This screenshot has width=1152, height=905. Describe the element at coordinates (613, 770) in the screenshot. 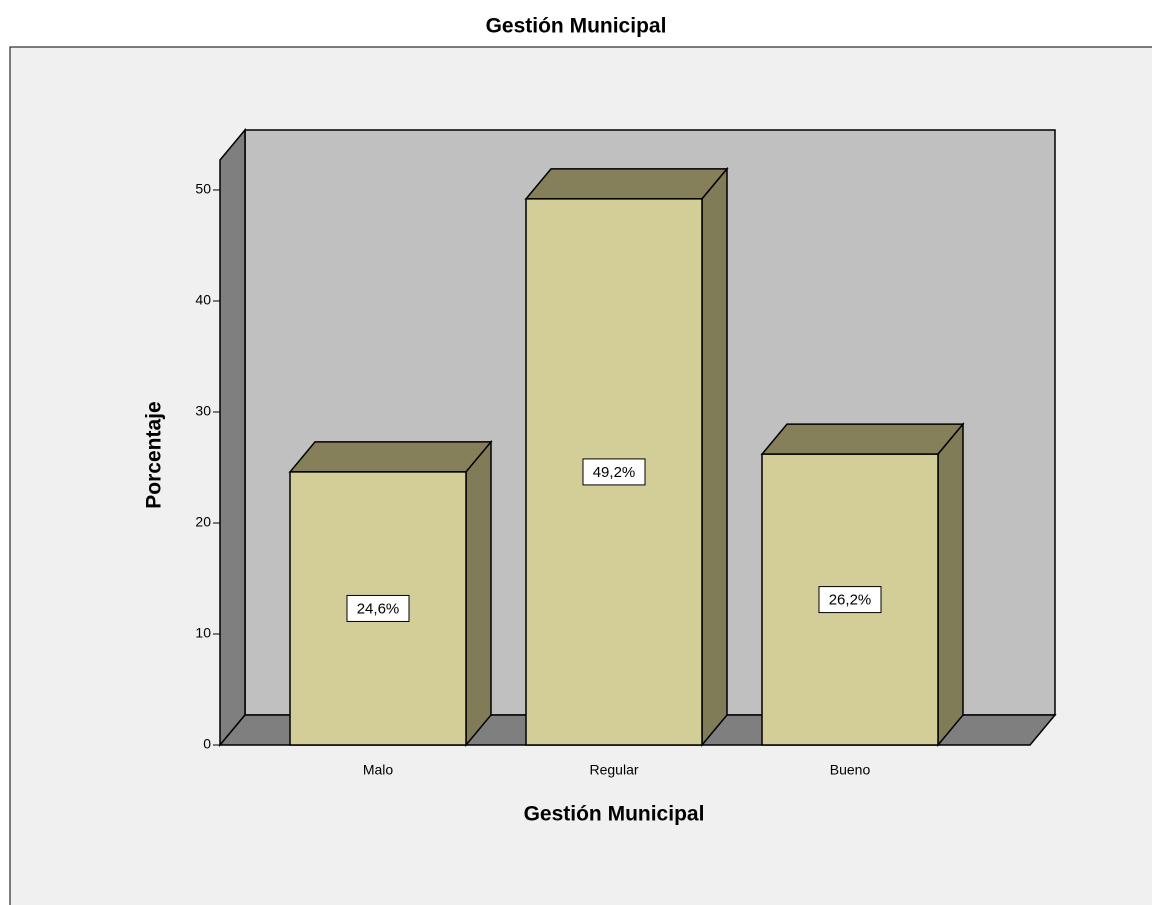

I see `x-tick-label: Regular` at that location.